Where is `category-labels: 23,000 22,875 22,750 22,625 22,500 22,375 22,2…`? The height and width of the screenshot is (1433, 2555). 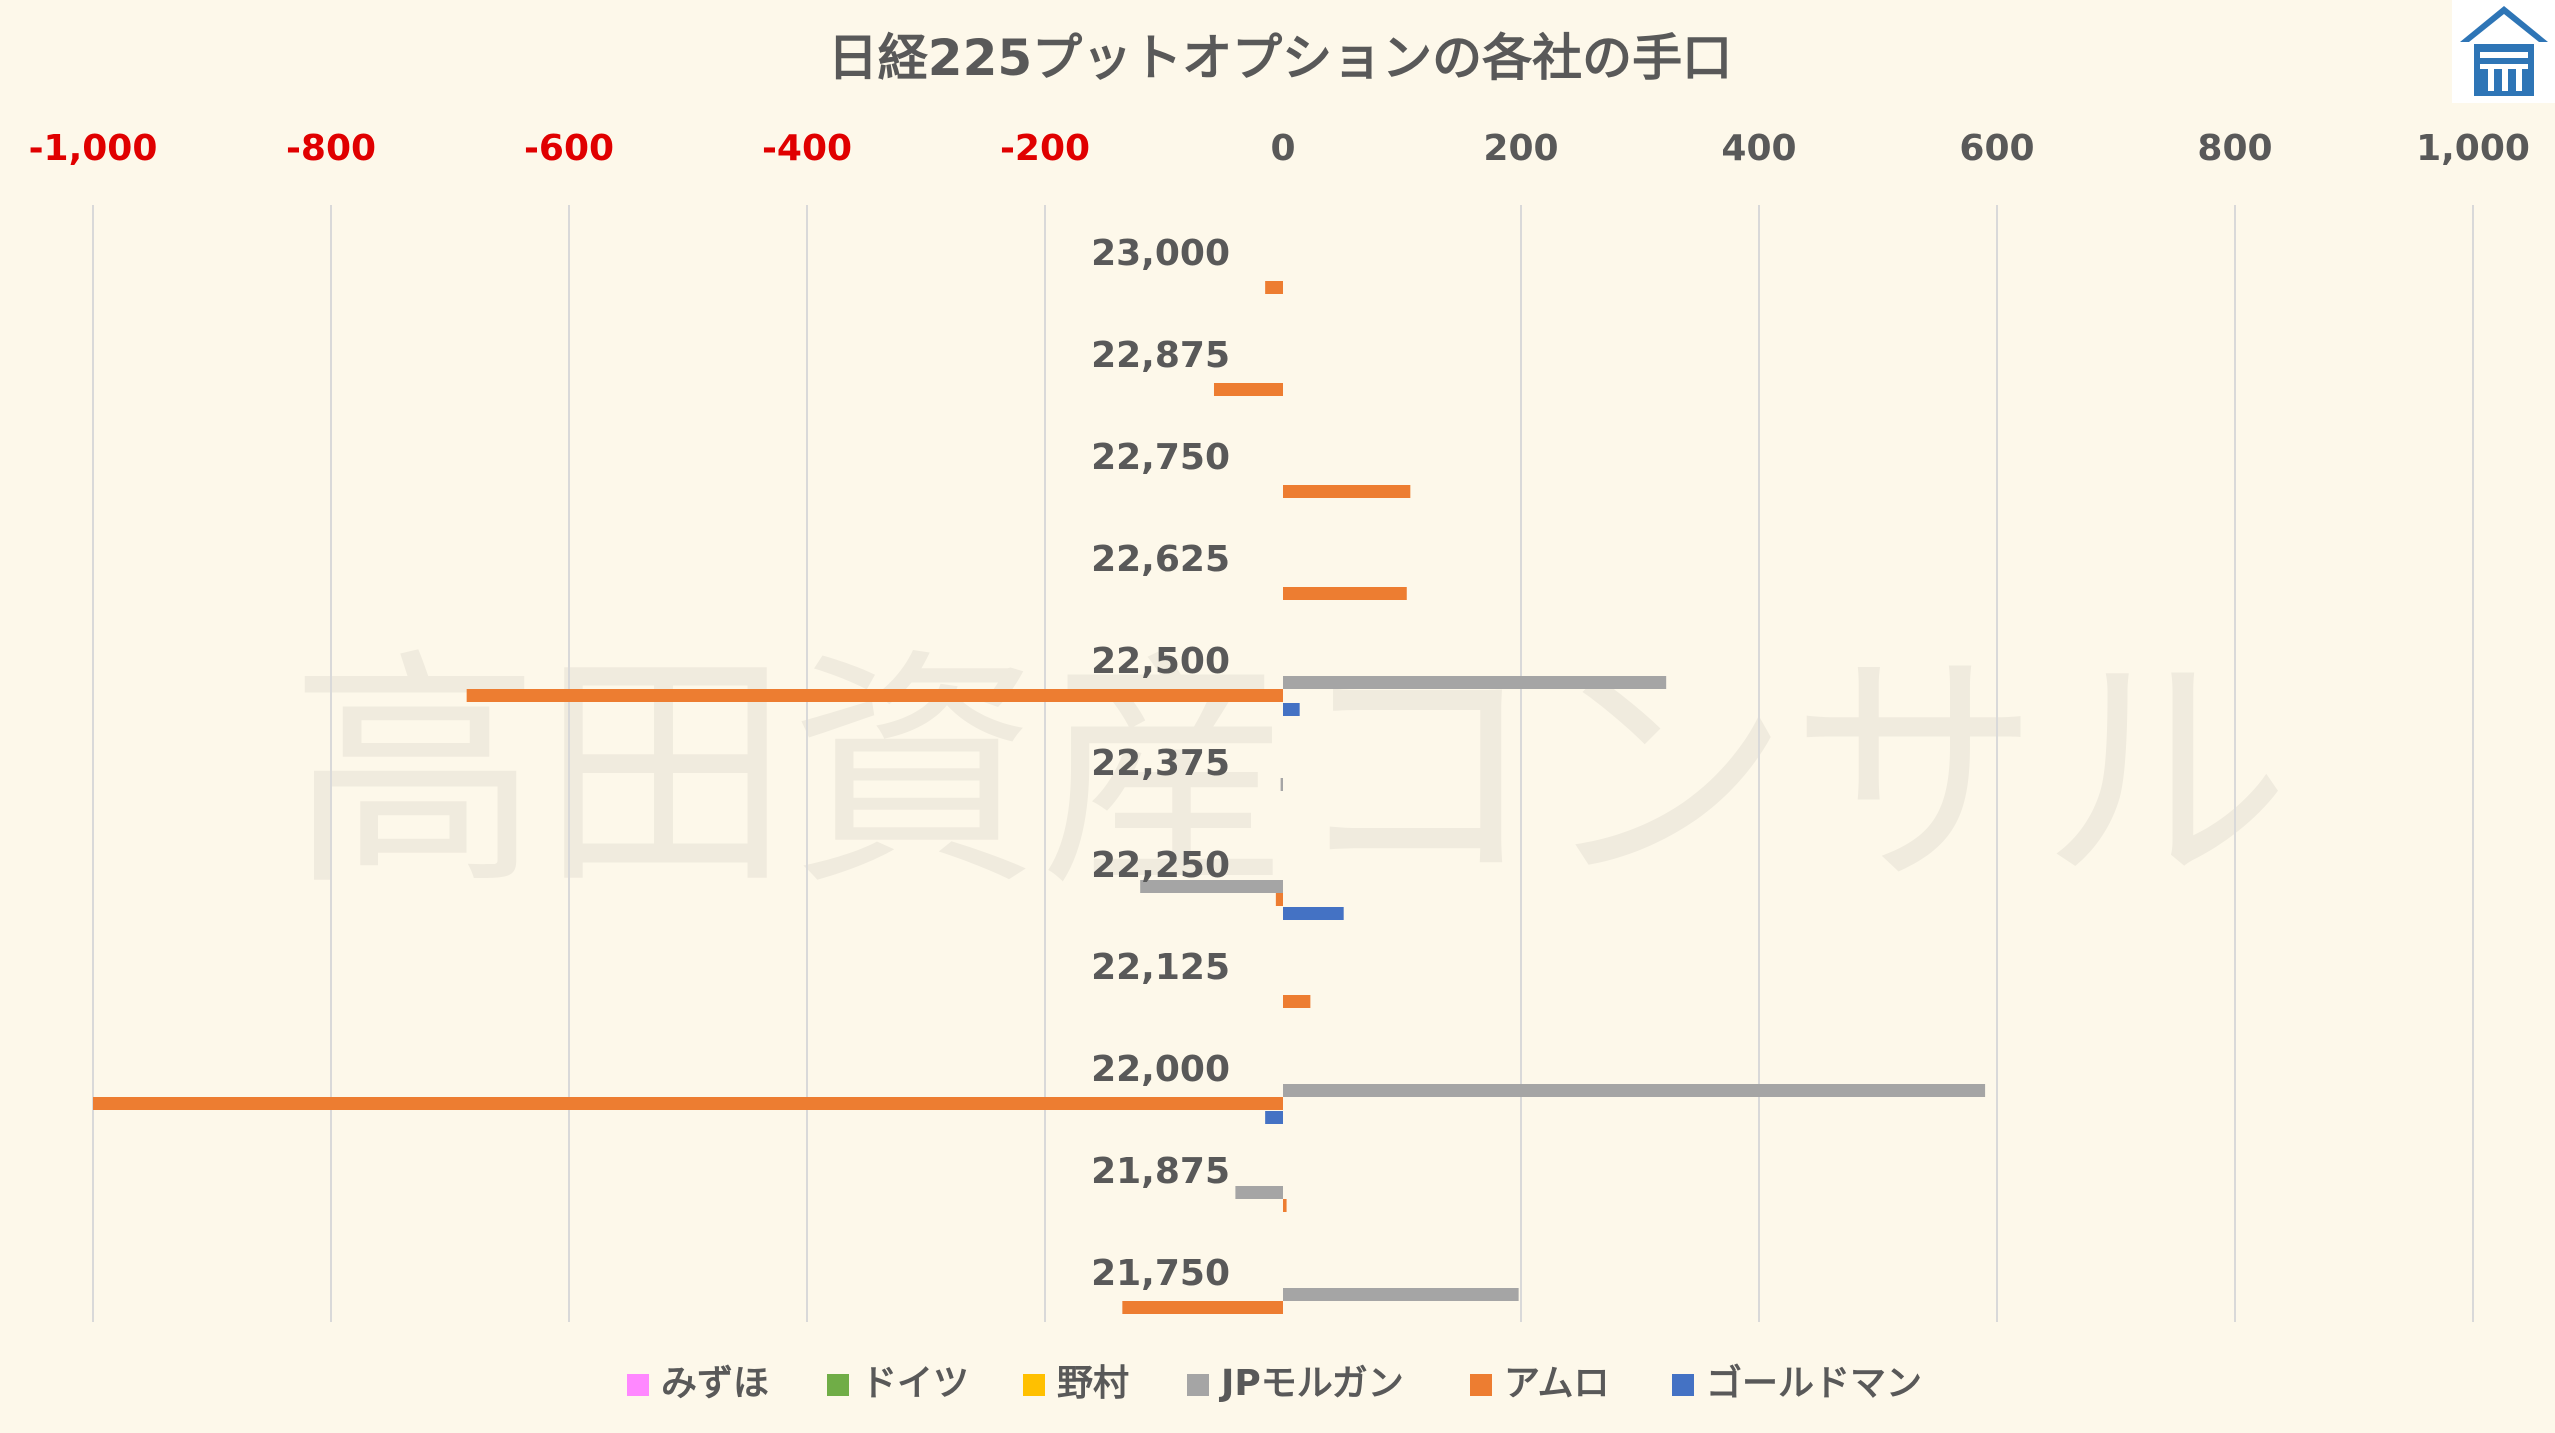 category-labels: 23,000 22,875 22,750 22,625 22,500 22,375 22,2… is located at coordinates (1160, 763).